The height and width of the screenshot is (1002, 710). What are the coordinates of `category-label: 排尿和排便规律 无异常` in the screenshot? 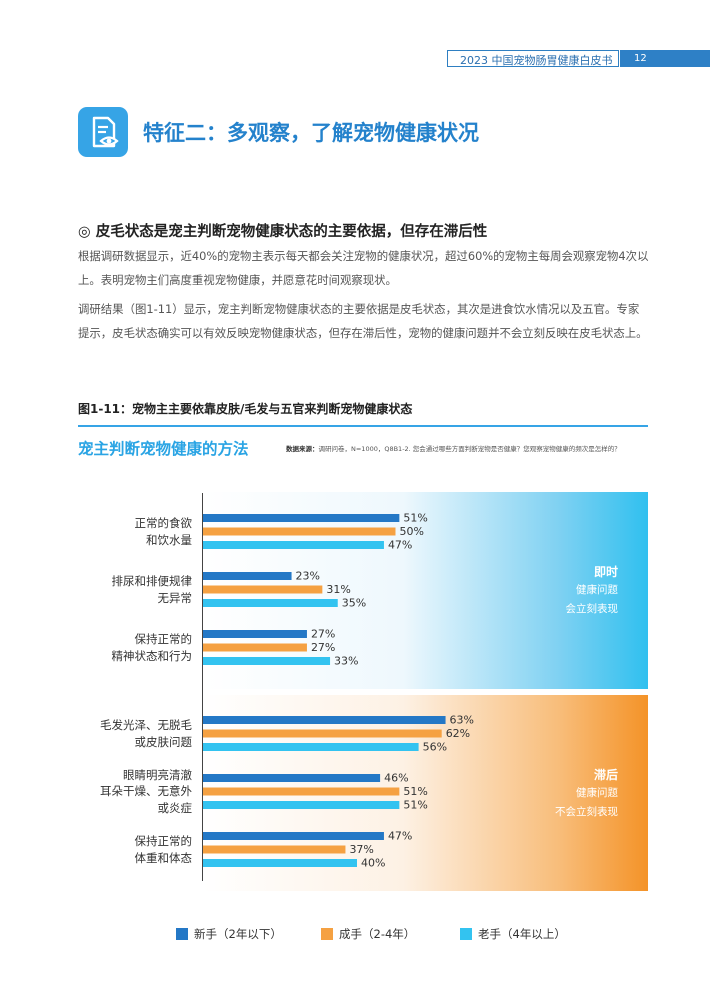 It's located at (152, 589).